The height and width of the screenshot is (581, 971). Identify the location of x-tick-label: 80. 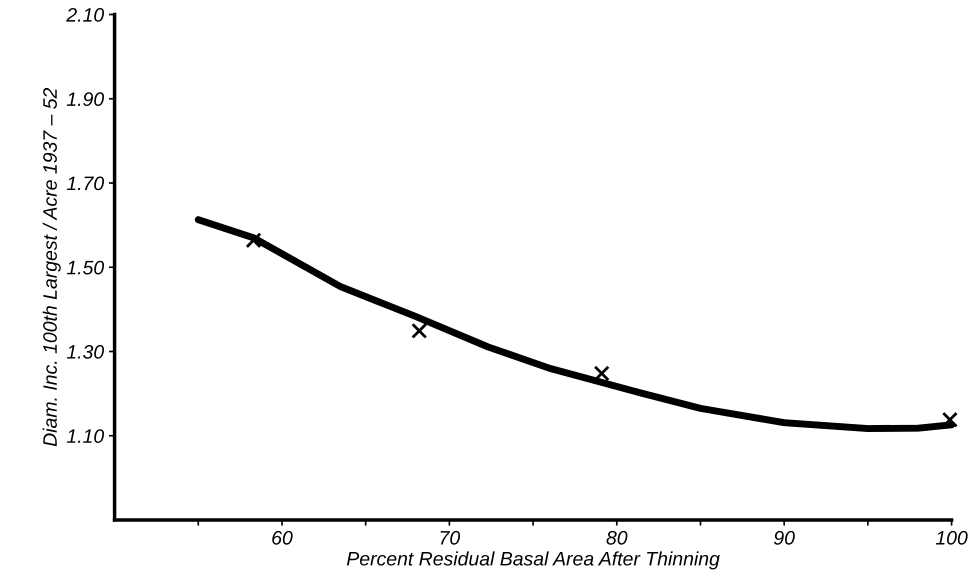
(617, 537).